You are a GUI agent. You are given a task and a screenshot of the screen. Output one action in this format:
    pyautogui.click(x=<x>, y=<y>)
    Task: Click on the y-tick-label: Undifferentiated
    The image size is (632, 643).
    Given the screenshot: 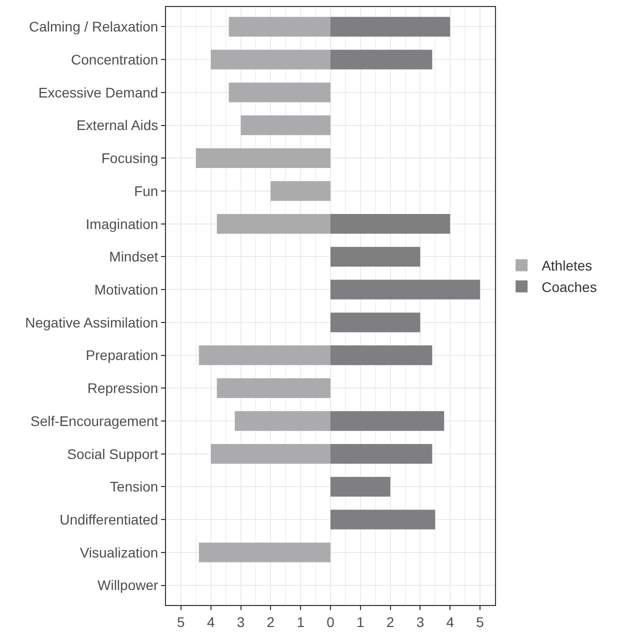 What is the action you would take?
    pyautogui.click(x=109, y=519)
    